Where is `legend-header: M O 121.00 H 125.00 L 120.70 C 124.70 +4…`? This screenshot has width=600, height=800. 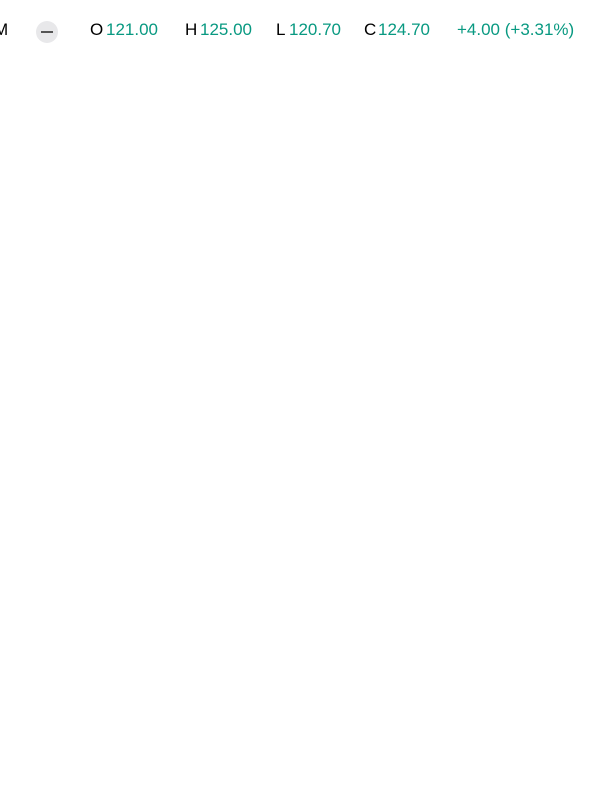
legend-header: M O 121.00 H 125.00 L 120.70 C 124.70 +4… is located at coordinates (300, 30).